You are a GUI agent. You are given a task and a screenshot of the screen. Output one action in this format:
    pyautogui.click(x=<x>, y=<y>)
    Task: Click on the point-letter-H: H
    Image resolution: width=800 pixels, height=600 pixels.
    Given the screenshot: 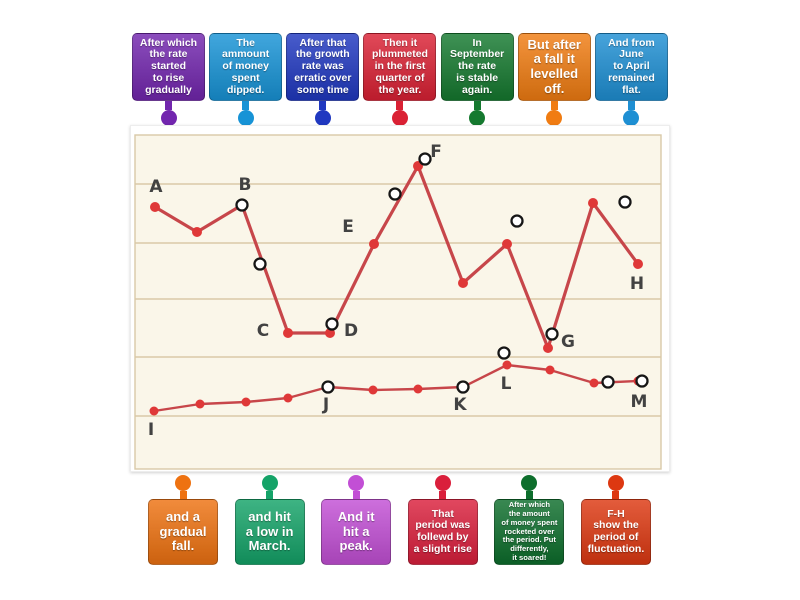 What is the action you would take?
    pyautogui.click(x=637, y=284)
    